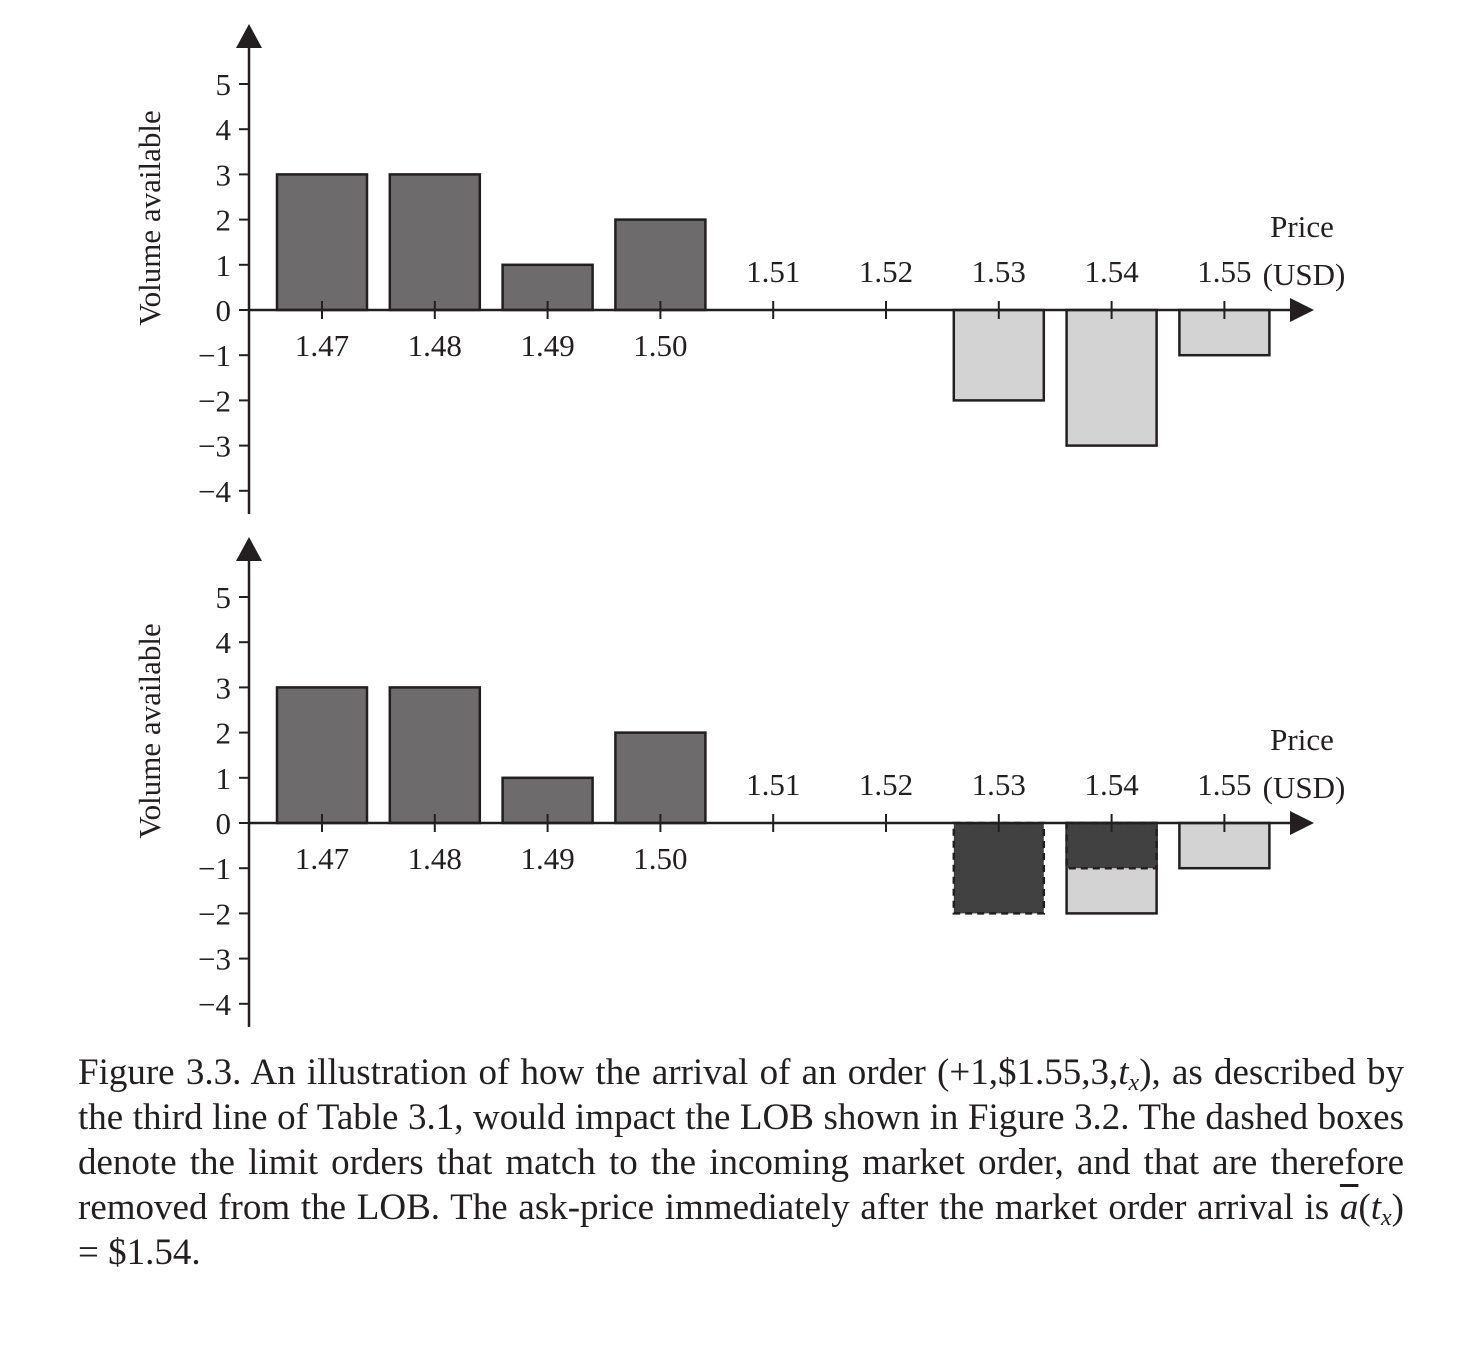  Describe the element at coordinates (1376, 1207) in the screenshot. I see `caption-t-var2: t` at that location.